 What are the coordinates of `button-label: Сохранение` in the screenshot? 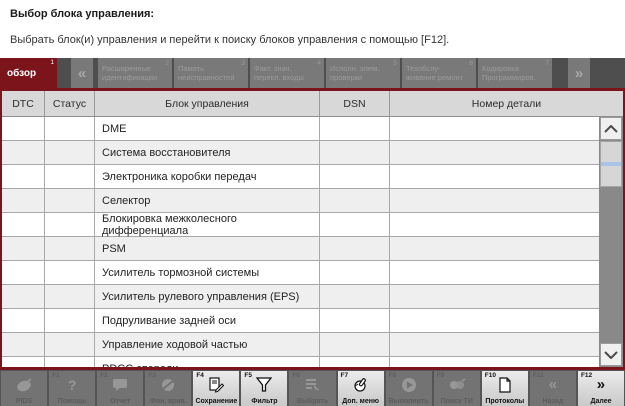 It's located at (216, 401).